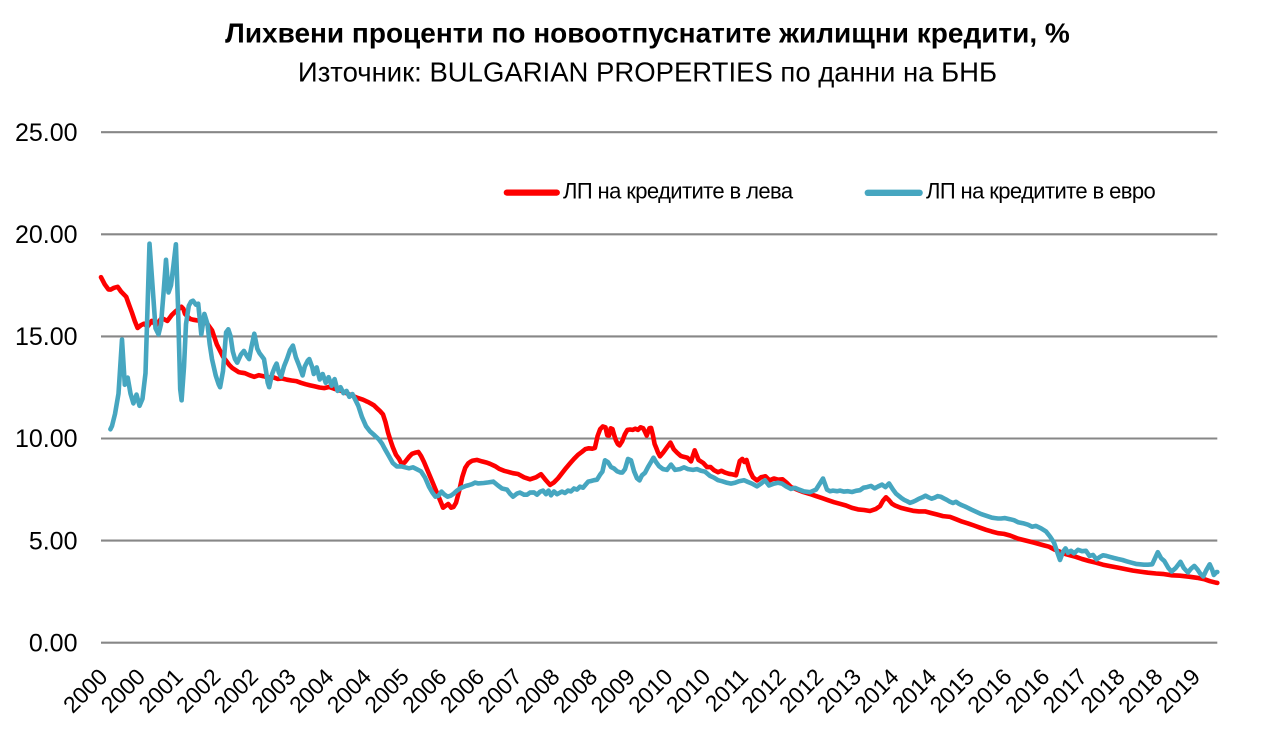  What do you see at coordinates (46, 337) in the screenshot?
I see `svg-text: 15.00` at bounding box center [46, 337].